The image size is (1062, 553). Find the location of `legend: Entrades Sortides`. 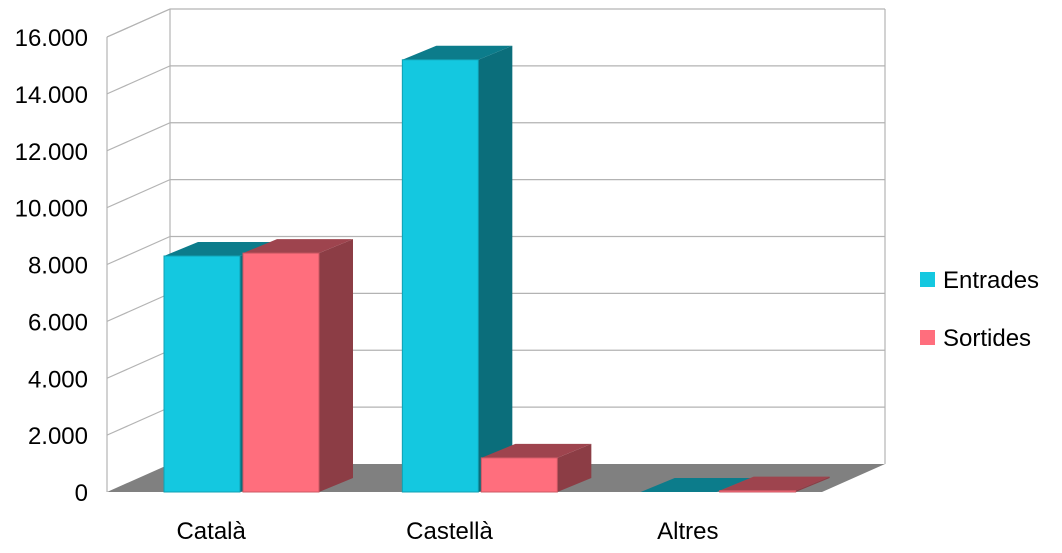

legend: Entrades Sortides is located at coordinates (979, 309).